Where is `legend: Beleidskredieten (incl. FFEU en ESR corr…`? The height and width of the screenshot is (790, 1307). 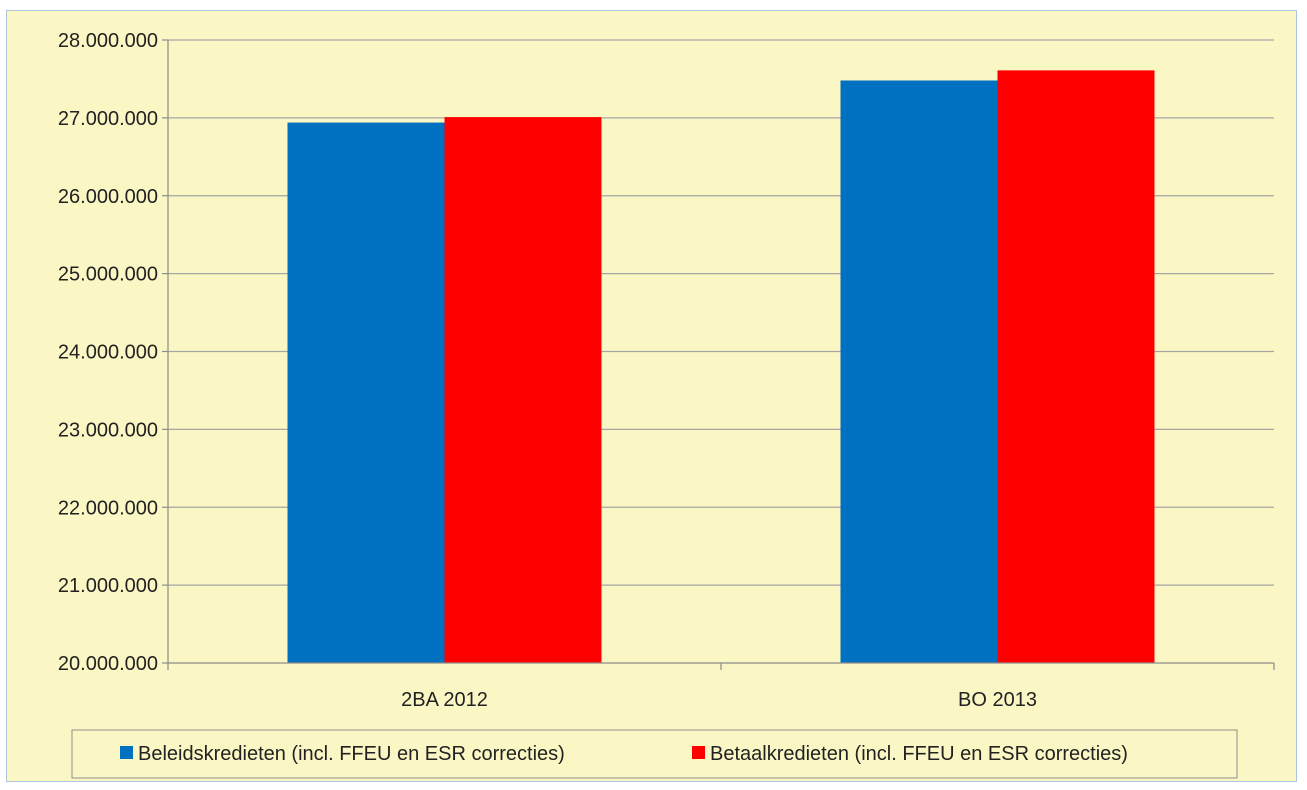 legend: Beleidskredieten (incl. FFEU en ESR corr… is located at coordinates (654, 754).